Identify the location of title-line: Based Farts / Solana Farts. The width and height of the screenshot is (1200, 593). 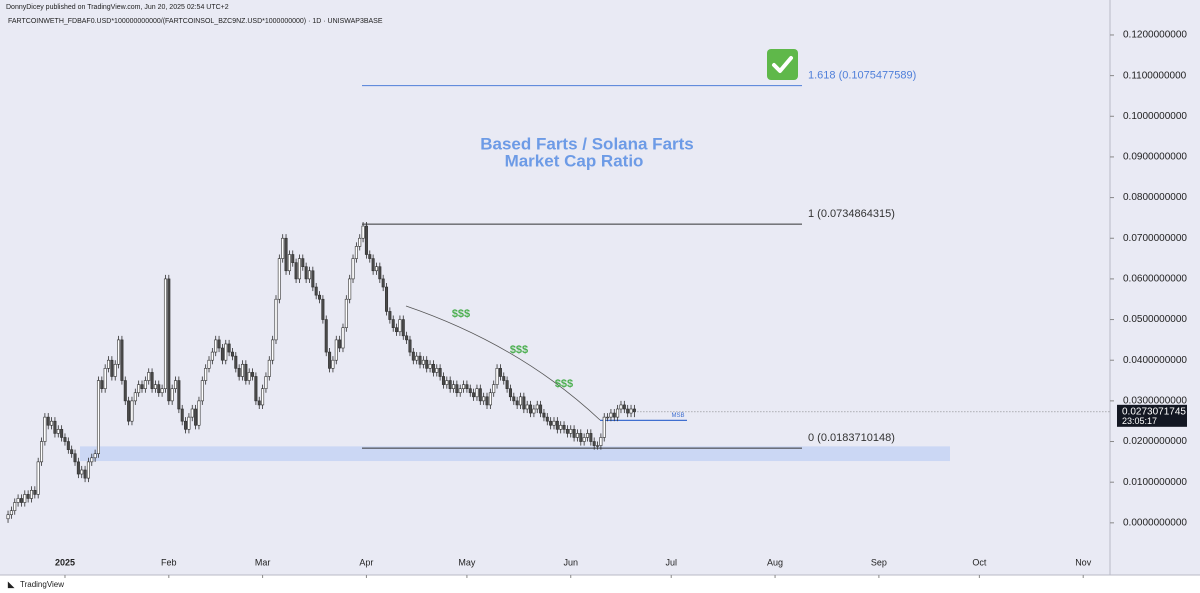
(587, 143).